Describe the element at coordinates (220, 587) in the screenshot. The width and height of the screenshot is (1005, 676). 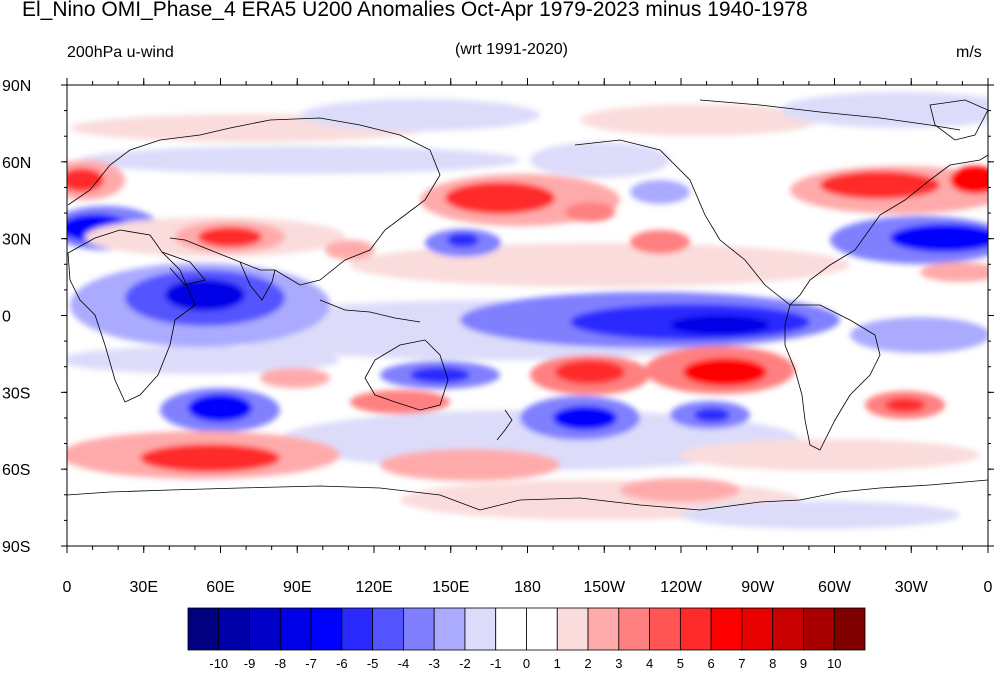
I see `lon-tick-label: 60E` at that location.